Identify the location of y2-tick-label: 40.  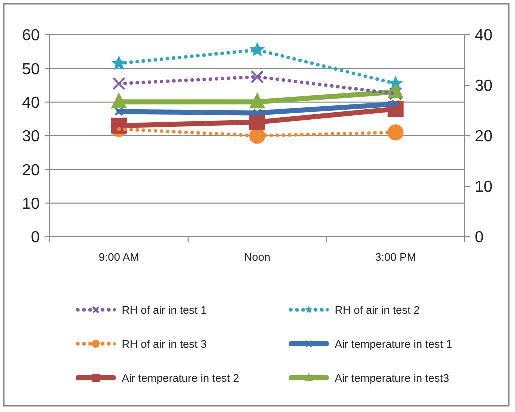
(484, 36).